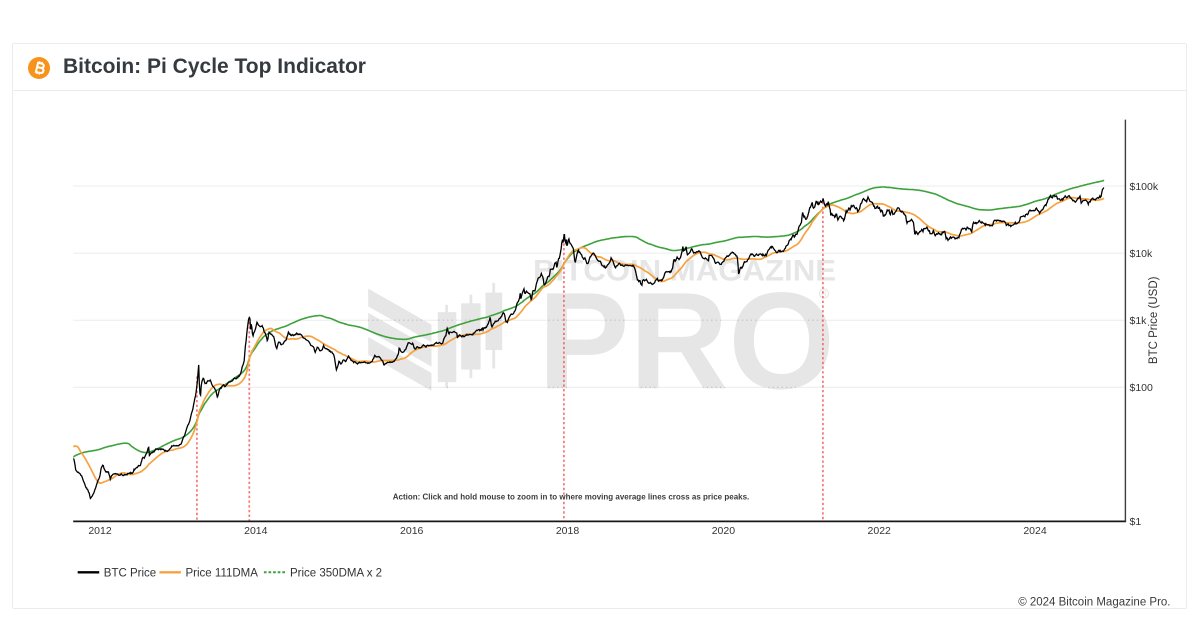 The width and height of the screenshot is (1200, 617). What do you see at coordinates (1139, 321) in the screenshot?
I see `svg-text: $1k` at bounding box center [1139, 321].